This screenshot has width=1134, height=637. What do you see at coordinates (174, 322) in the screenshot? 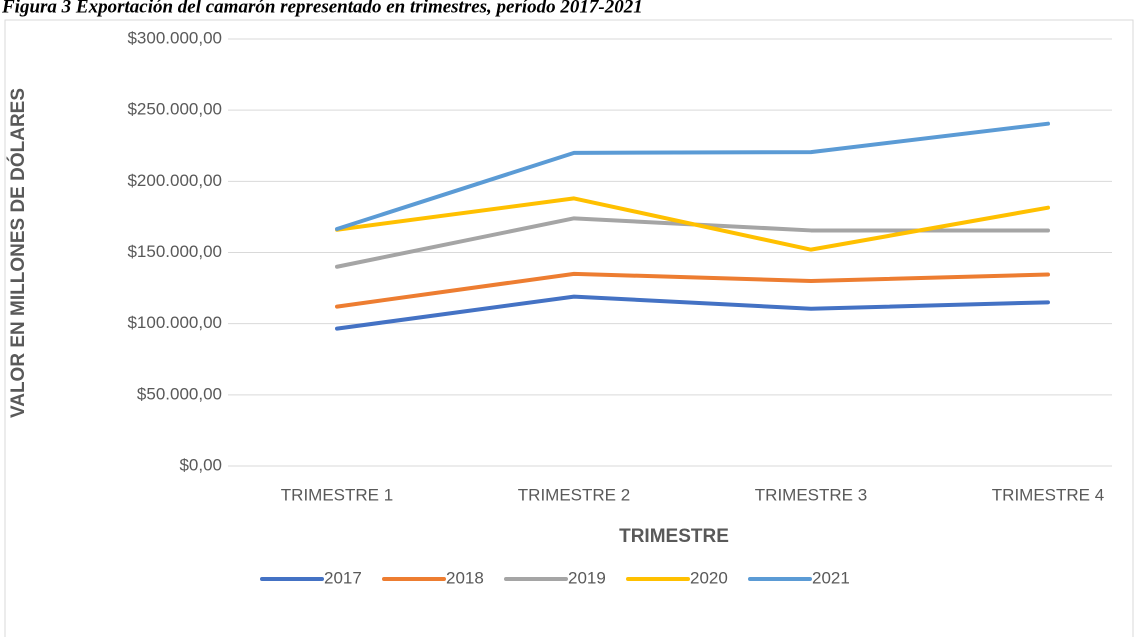
I see `y-tick-label: $100.000,00` at bounding box center [174, 322].